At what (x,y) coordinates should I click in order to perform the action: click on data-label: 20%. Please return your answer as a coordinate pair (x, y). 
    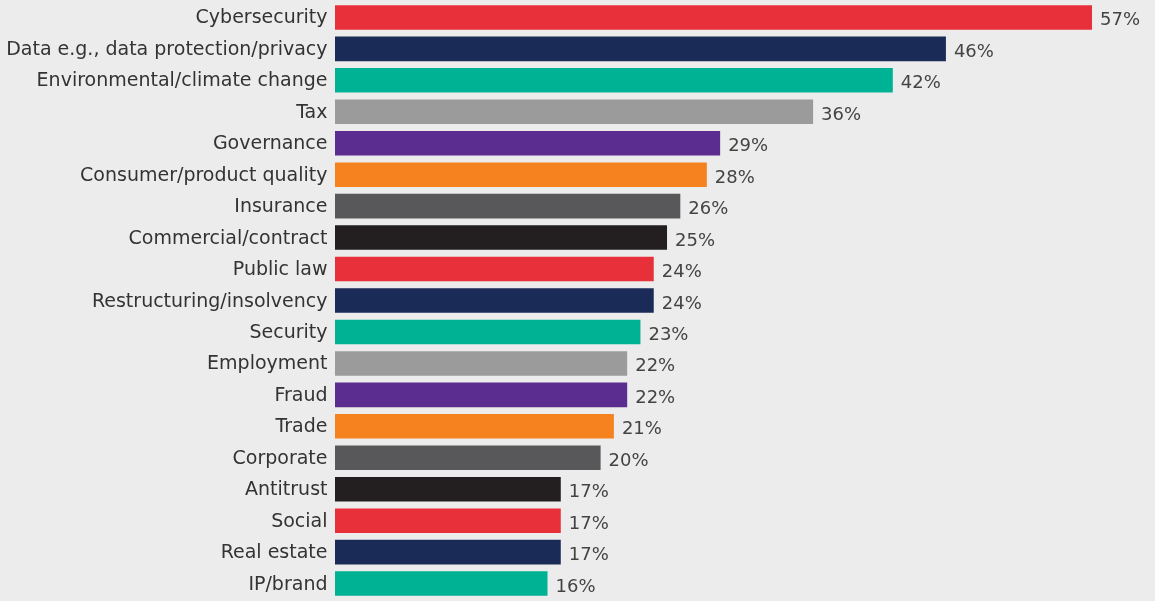
    Looking at the image, I should click on (628, 459).